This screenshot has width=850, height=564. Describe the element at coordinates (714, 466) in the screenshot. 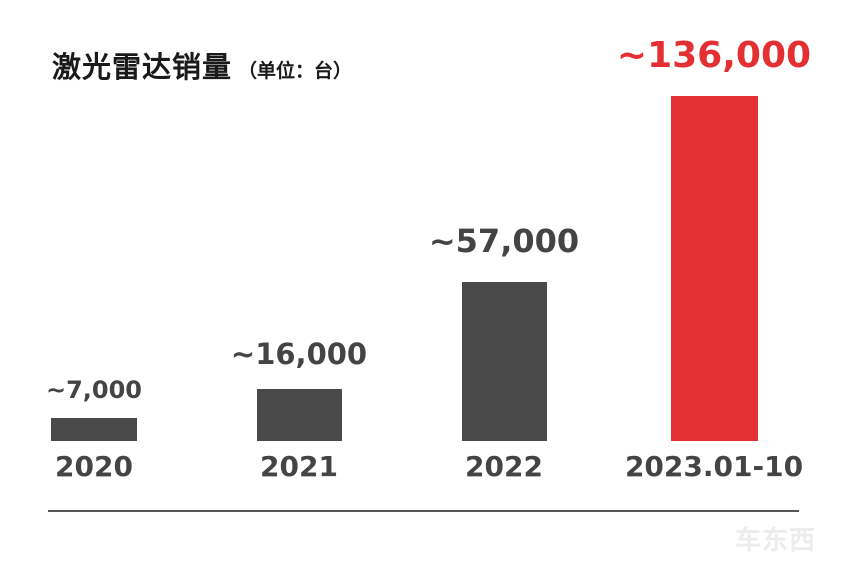

I see `category-label-2023-01-10: 2023.01-10` at that location.